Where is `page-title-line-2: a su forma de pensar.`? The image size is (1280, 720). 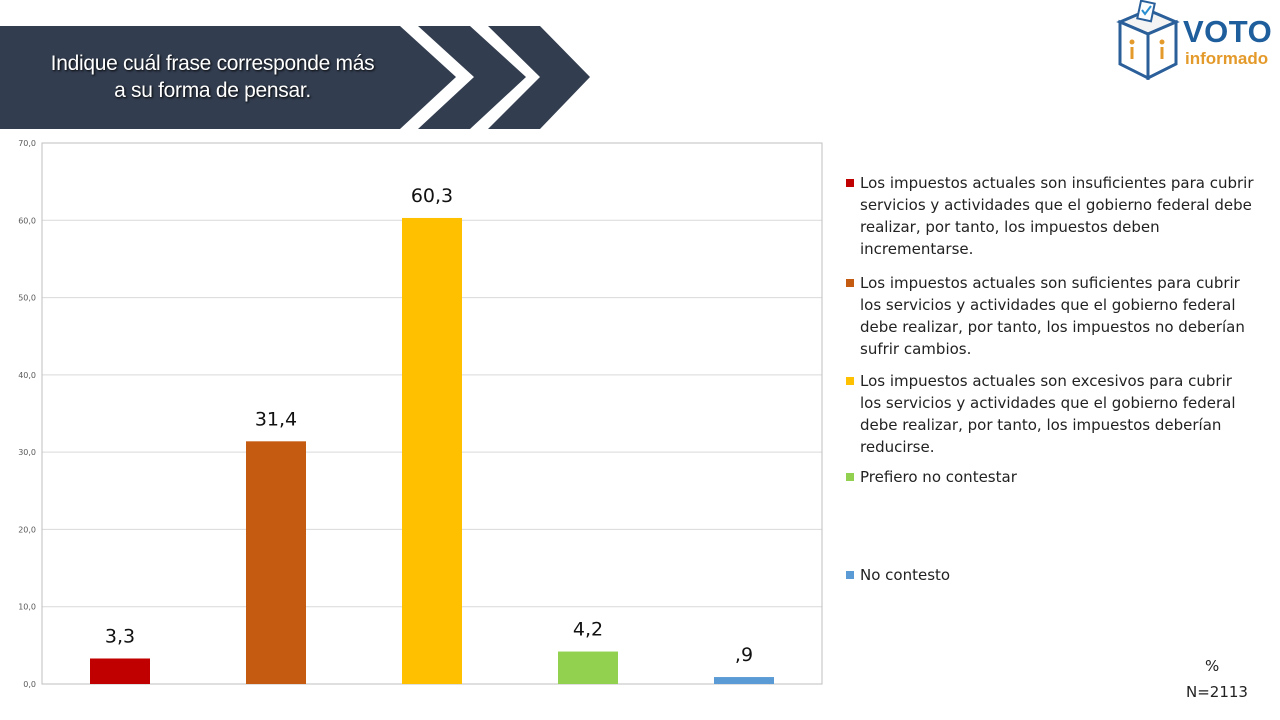 page-title-line-2: a su forma de pensar. is located at coordinates (212, 90).